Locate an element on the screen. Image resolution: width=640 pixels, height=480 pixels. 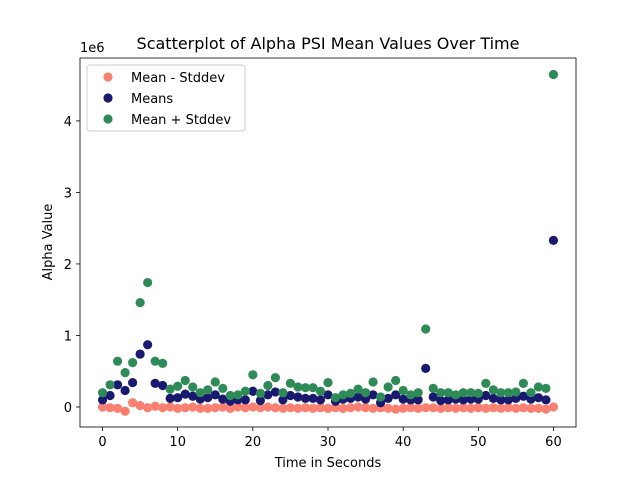
x-tick-label: 40 is located at coordinates (403, 442).